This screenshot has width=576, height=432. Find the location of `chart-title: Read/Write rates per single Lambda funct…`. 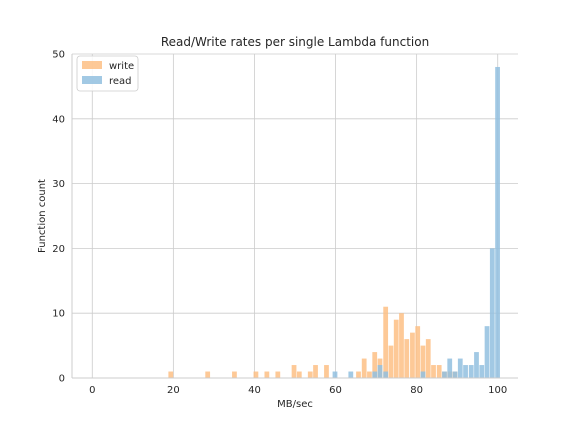

chart-title: Read/Write rates per single Lambda funct… is located at coordinates (295, 42).